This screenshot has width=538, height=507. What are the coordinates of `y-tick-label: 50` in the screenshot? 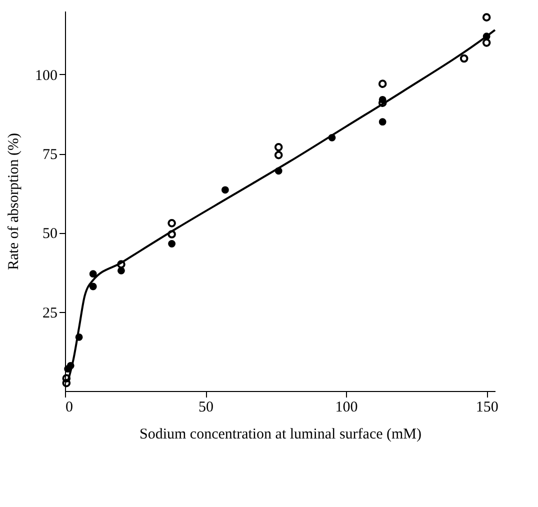 It's located at (50, 234).